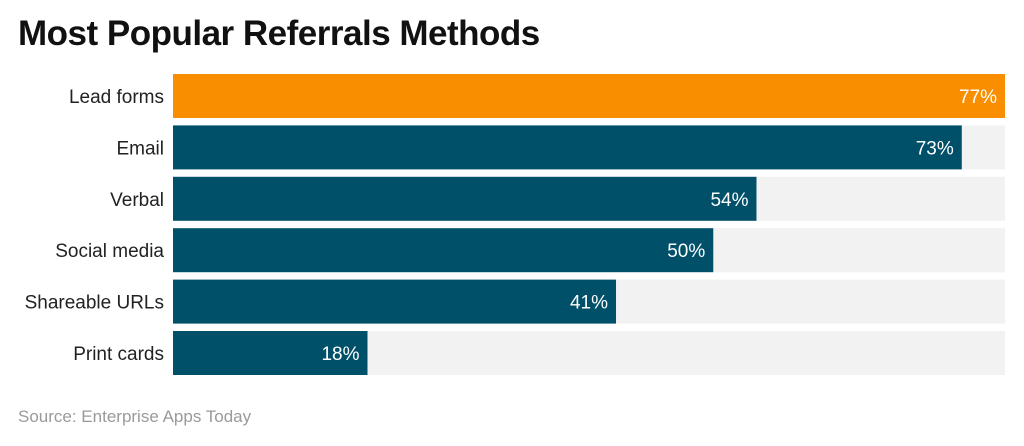  What do you see at coordinates (589, 303) in the screenshot?
I see `value-label: 41%` at bounding box center [589, 303].